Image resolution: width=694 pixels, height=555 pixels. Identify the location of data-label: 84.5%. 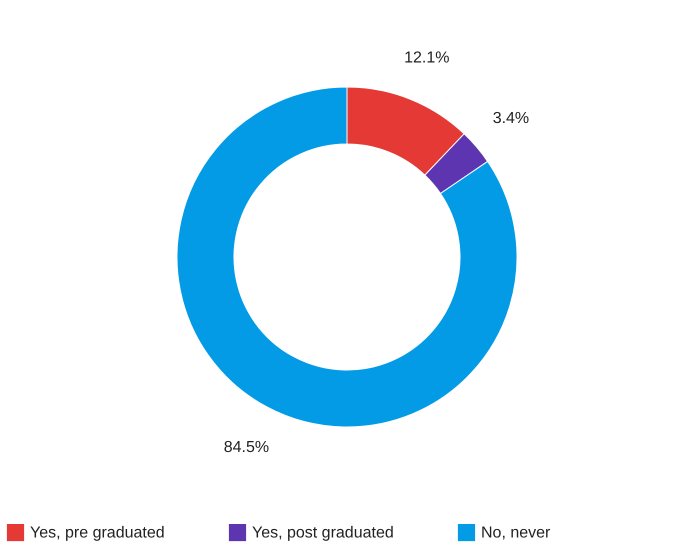
(247, 447).